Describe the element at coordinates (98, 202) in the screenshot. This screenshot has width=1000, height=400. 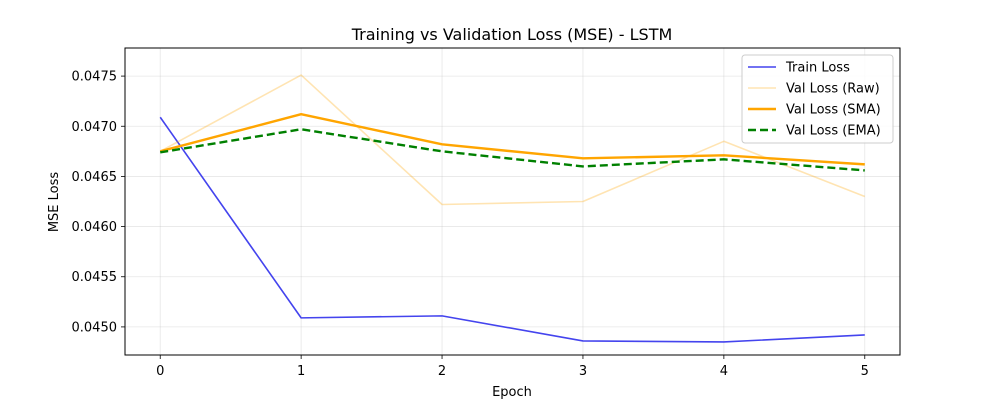
I see `y-axis-ticks: 0.0450 0.0455 0.0460 0.0465 0.0470 0.0475` at that location.